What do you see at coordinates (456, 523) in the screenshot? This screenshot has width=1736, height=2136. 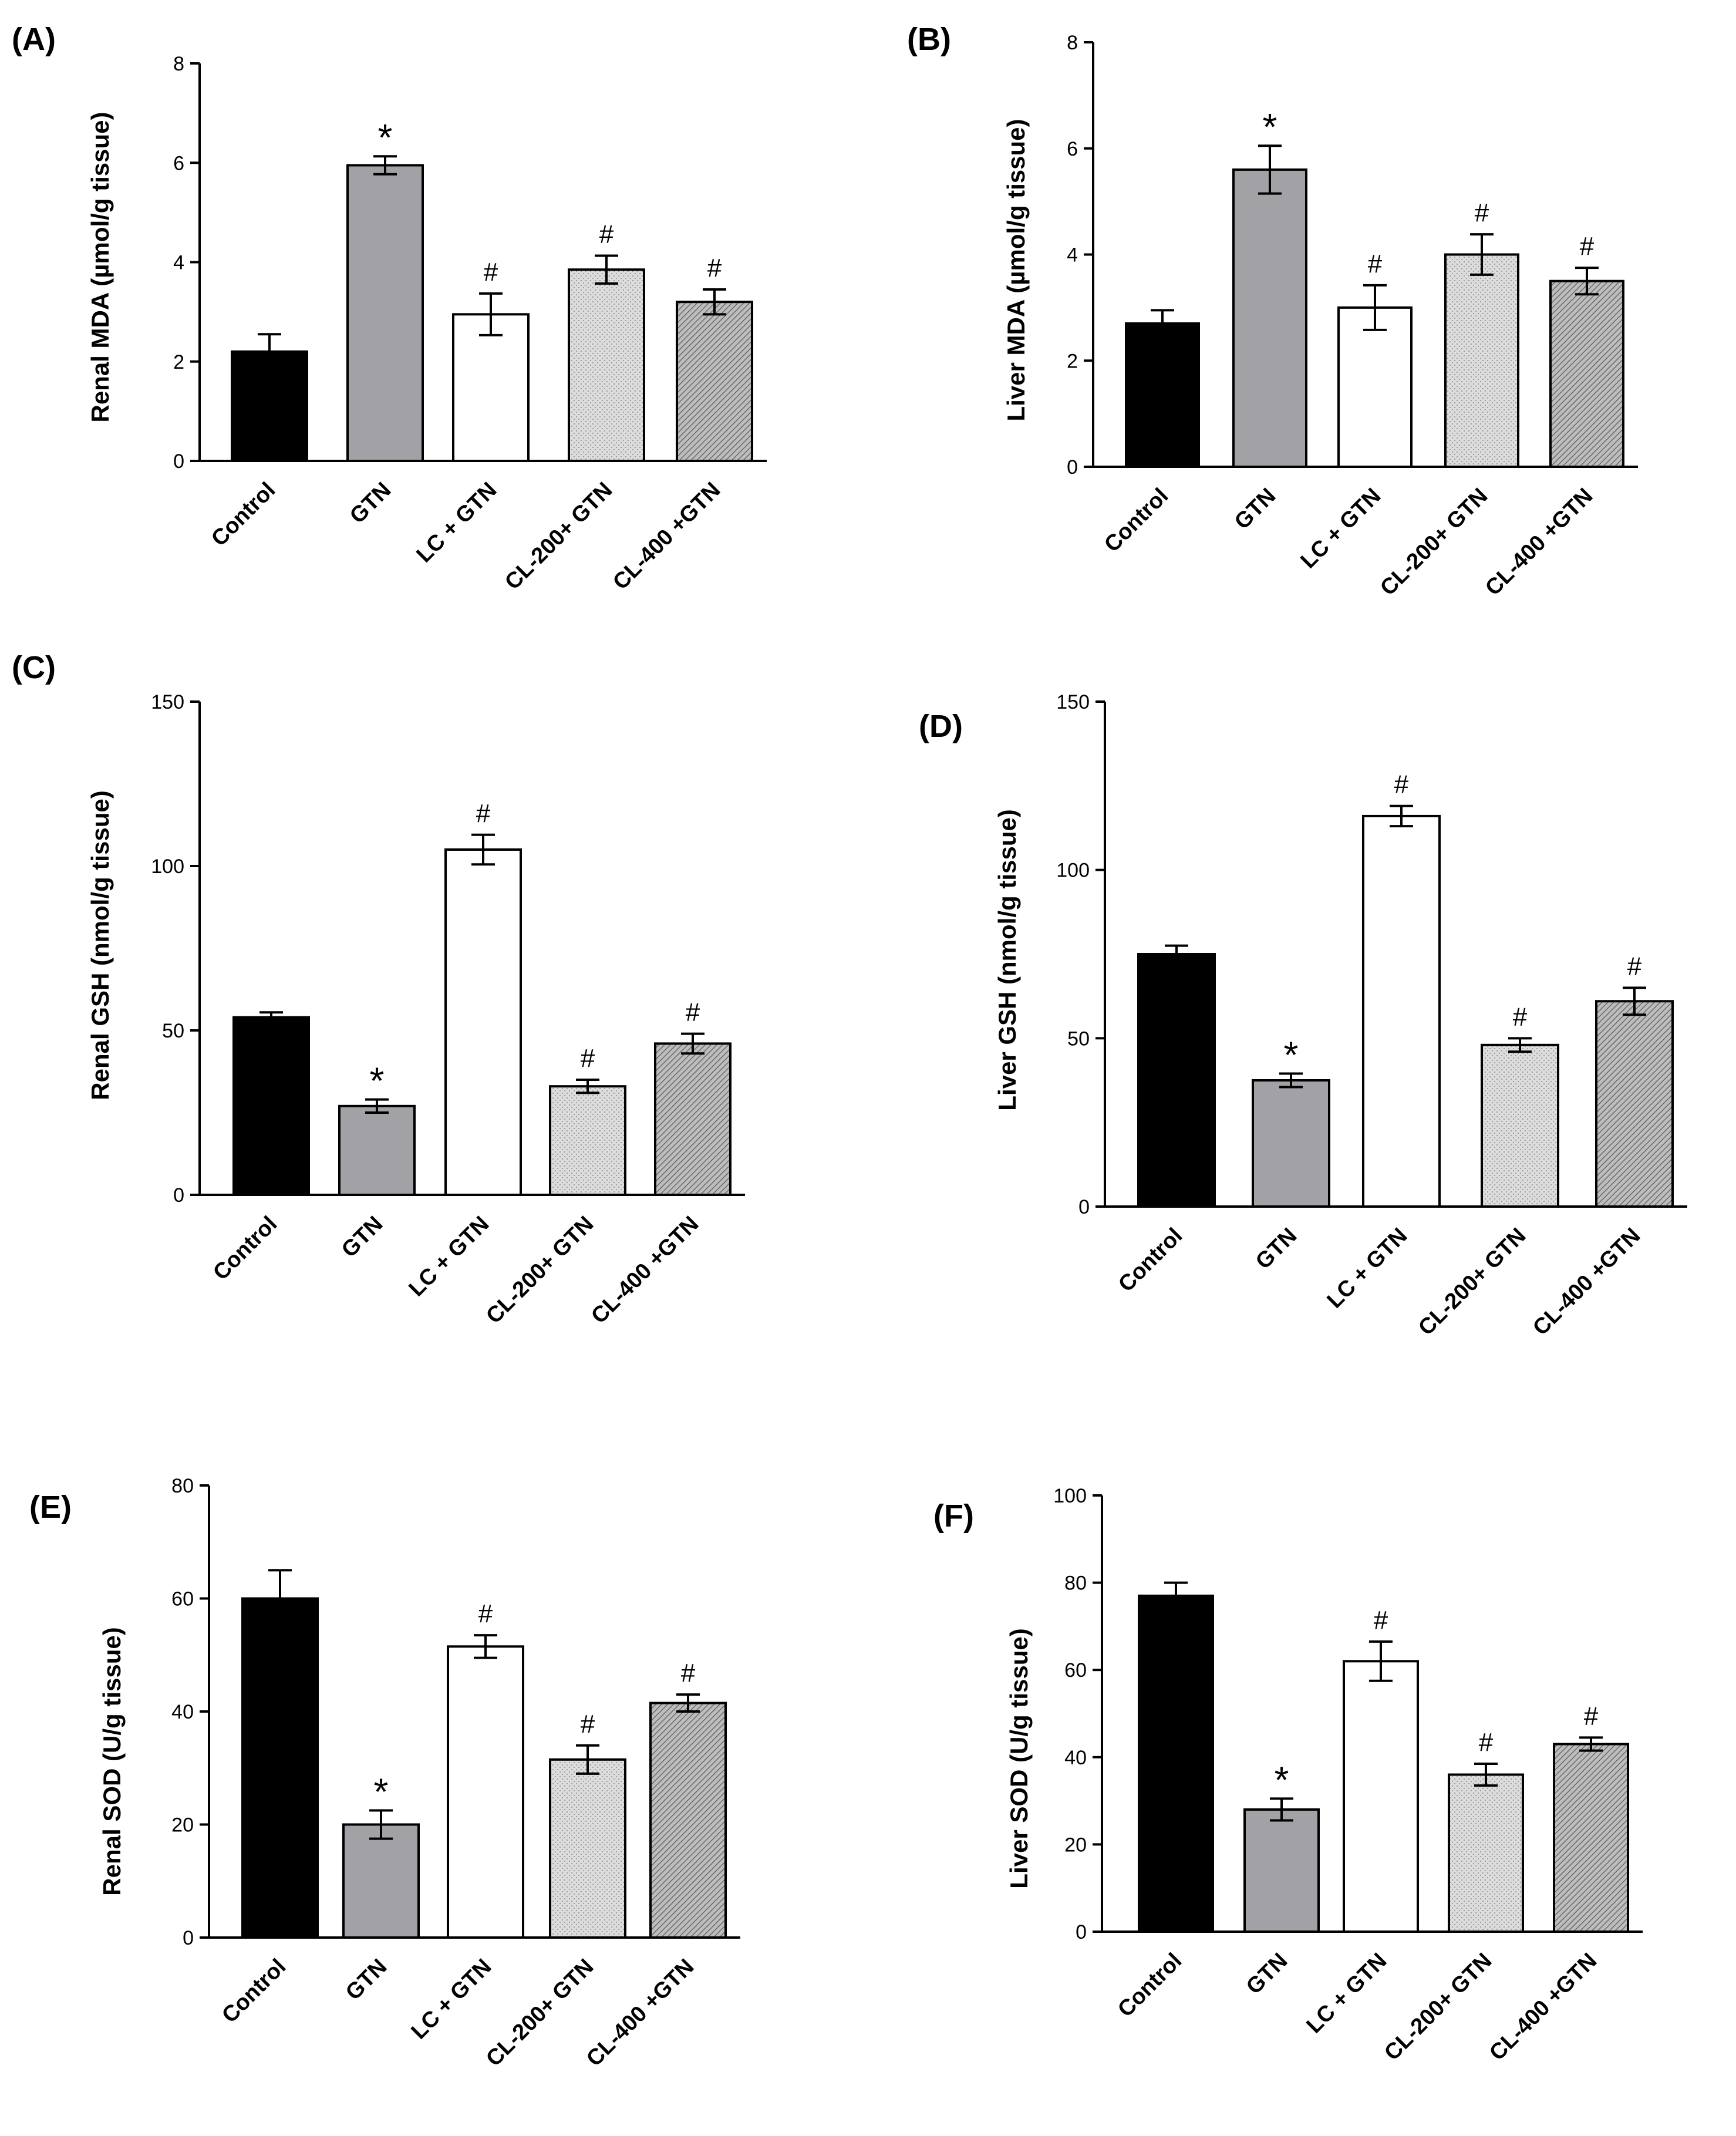 I see `panel-a-category-label-lc-gtn: LC + GTN` at bounding box center [456, 523].